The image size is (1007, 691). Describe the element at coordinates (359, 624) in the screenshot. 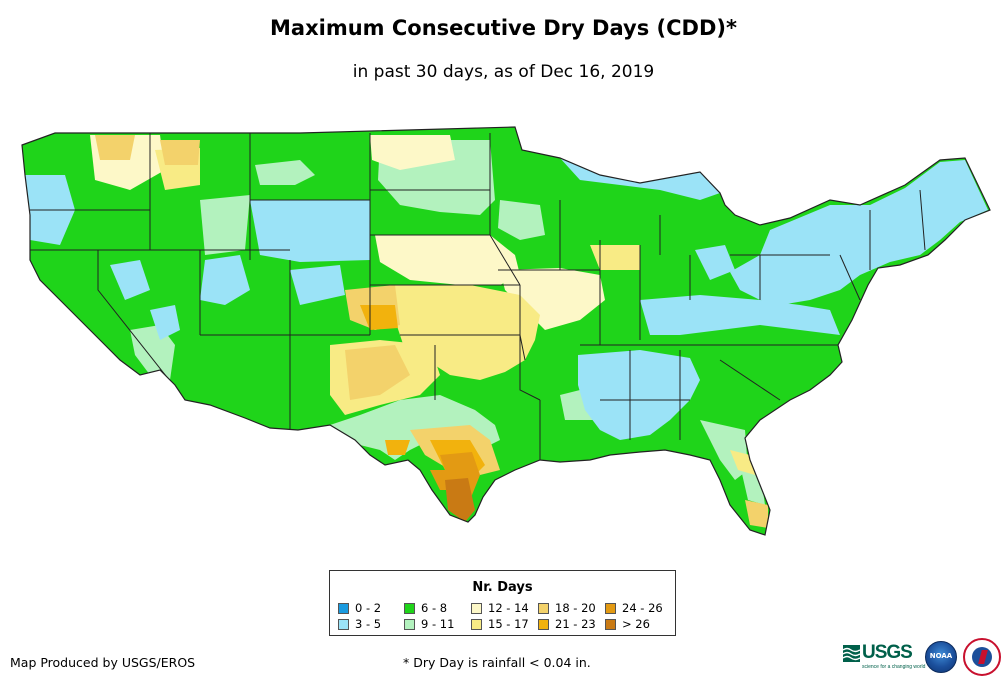

I see `legend-item-3-5: 3 - 5` at that location.